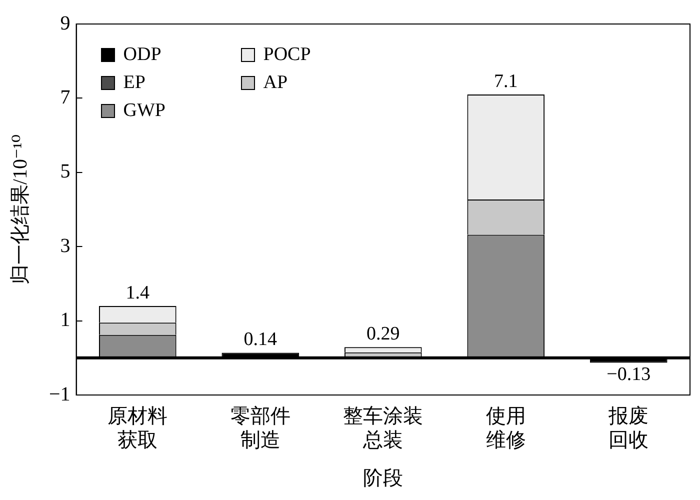 Image resolution: width=700 pixels, height=500 pixels. Describe the element at coordinates (383, 428) in the screenshot. I see `x-tick-label: 整车涂装总装` at that location.